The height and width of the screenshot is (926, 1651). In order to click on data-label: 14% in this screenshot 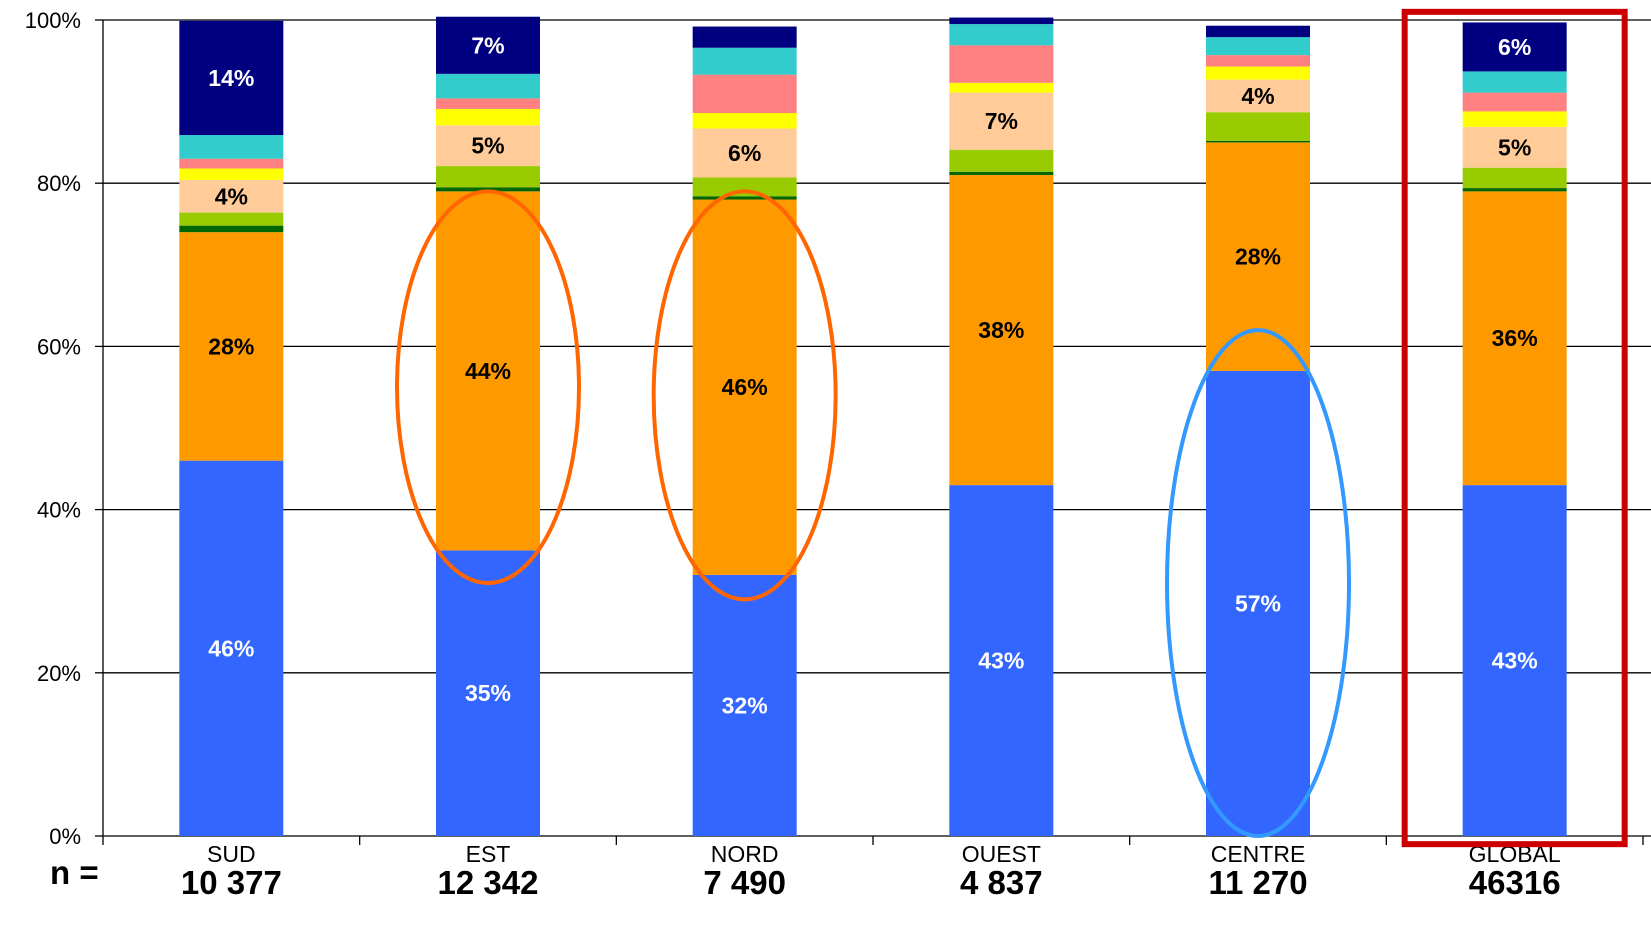, I will do `click(231, 78)`.